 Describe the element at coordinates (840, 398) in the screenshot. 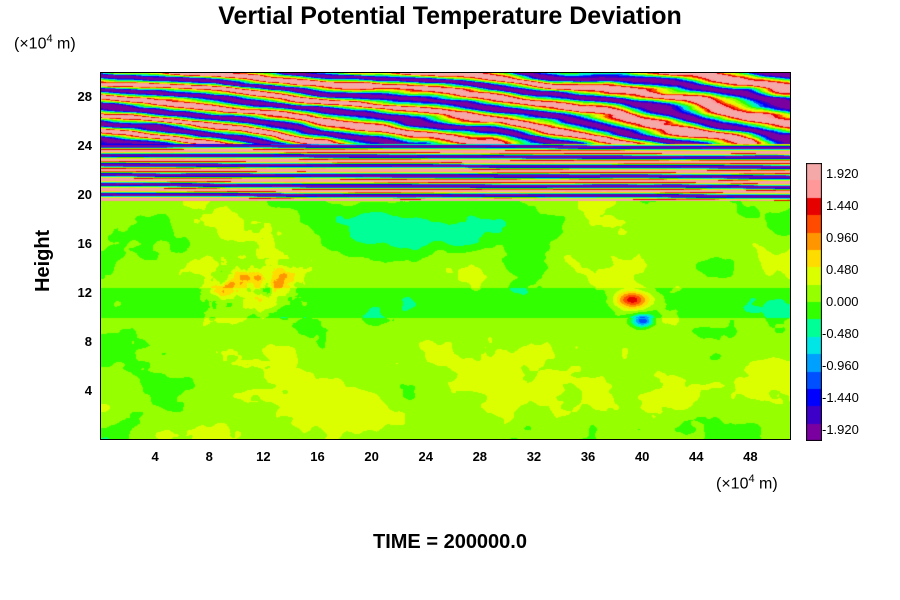

I see `colorbar-tick-label: -1.440` at that location.